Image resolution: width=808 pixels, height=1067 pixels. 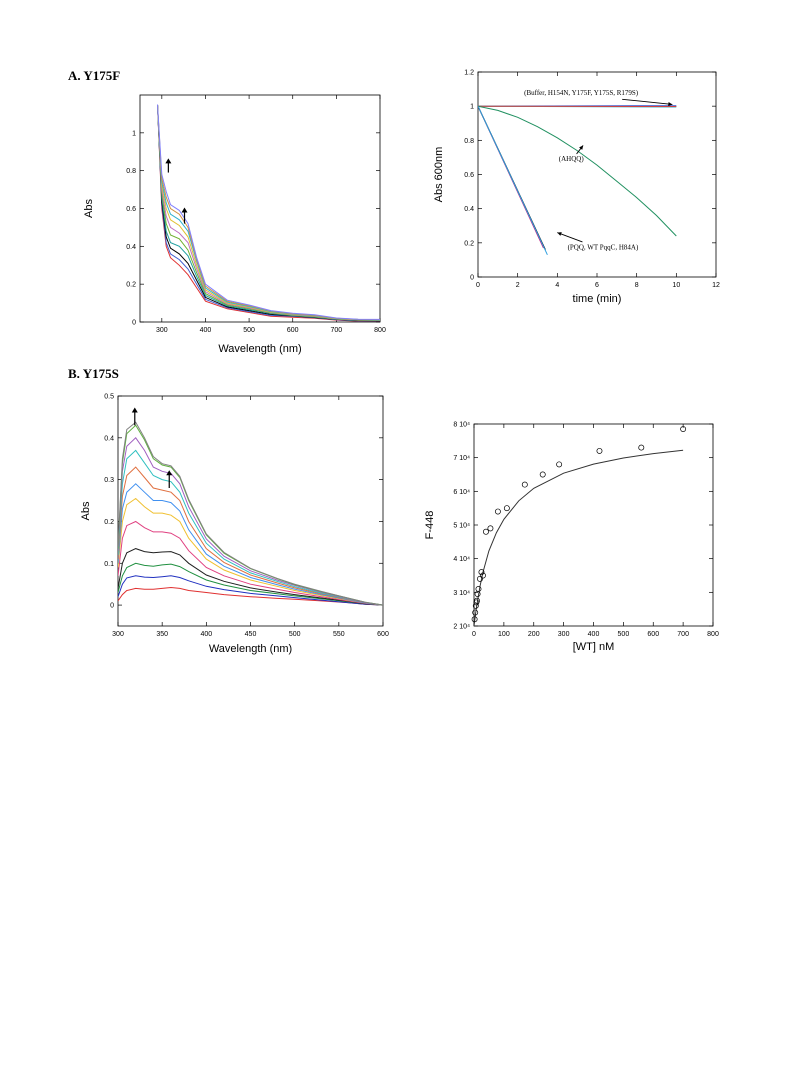 What do you see at coordinates (109, 480) in the screenshot?
I see `y-tick-label: 0.3` at bounding box center [109, 480].